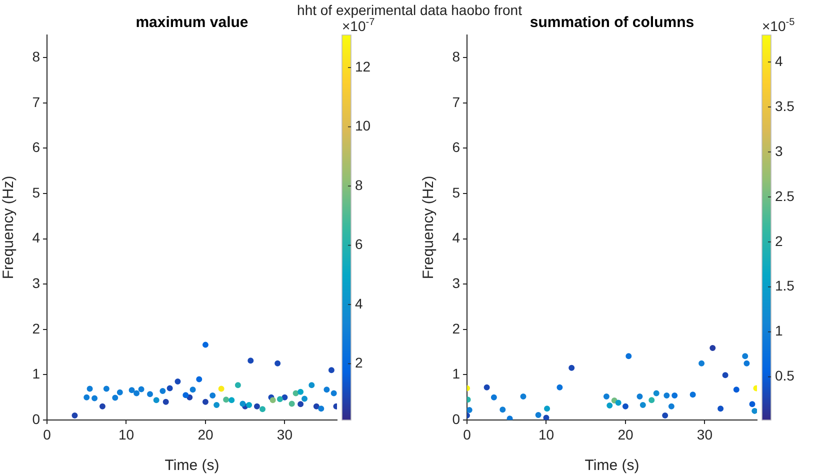  I want to click on color-bar-label: 0.5, so click(785, 376).